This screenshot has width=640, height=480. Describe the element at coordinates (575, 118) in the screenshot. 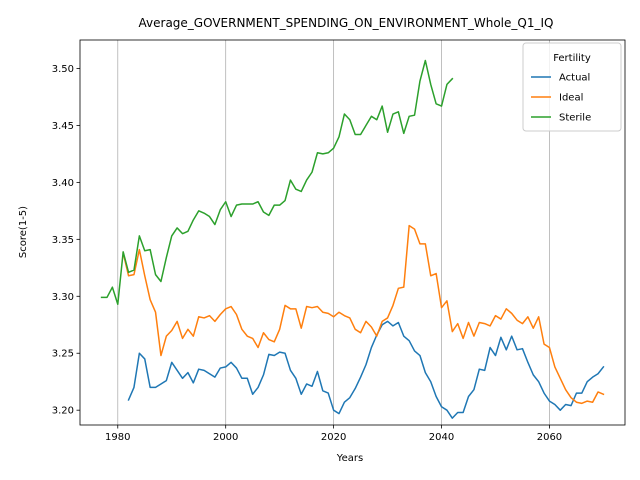

I see `legend-label-sterile: Sterile` at that location.